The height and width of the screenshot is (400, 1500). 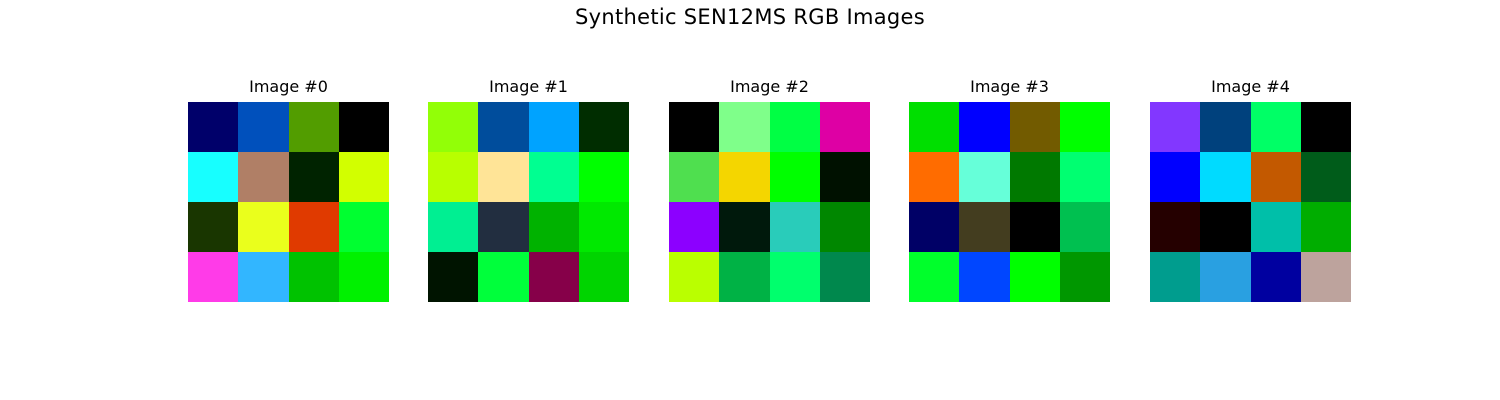 I want to click on image-panel-2: Image #2, so click(x=769, y=189).